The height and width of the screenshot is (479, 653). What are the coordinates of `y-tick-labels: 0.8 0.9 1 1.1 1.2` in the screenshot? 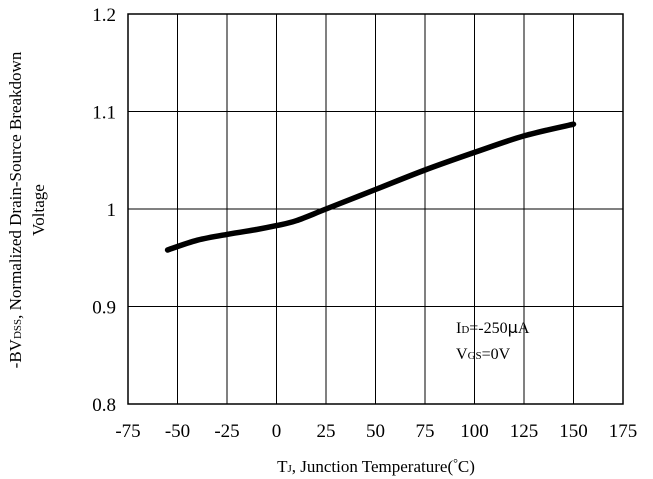 It's located at (104, 210).